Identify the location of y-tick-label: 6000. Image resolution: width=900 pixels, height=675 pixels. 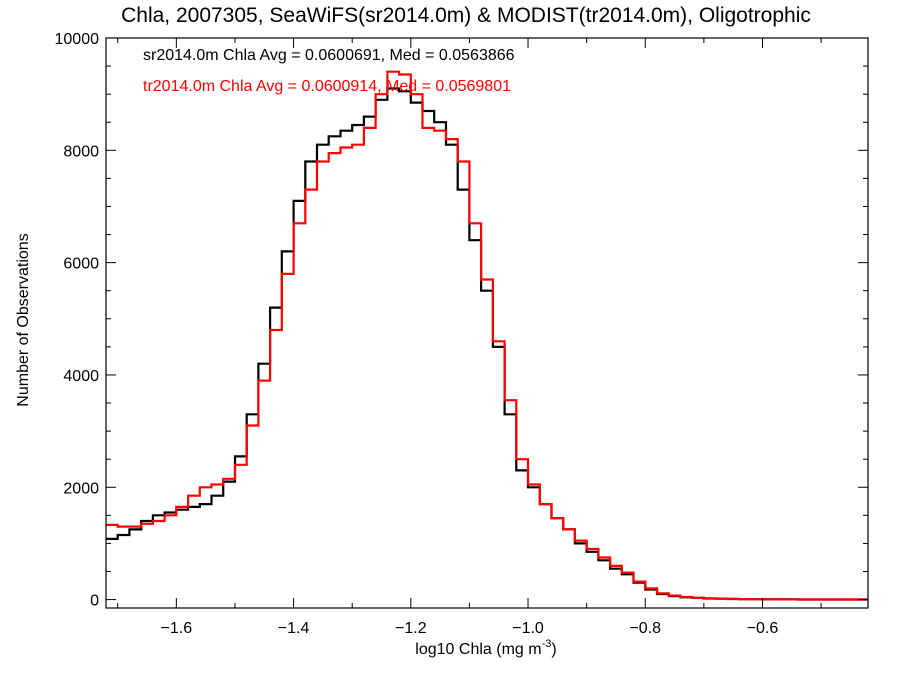
(81, 264).